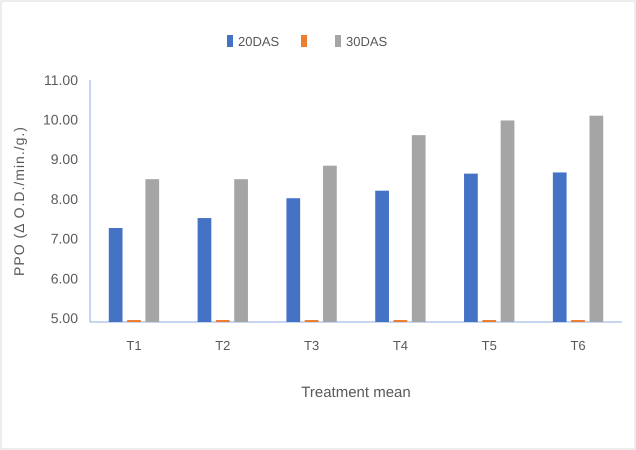 This screenshot has width=636, height=450. Describe the element at coordinates (367, 41) in the screenshot. I see `legend-label: 30DAS` at that location.